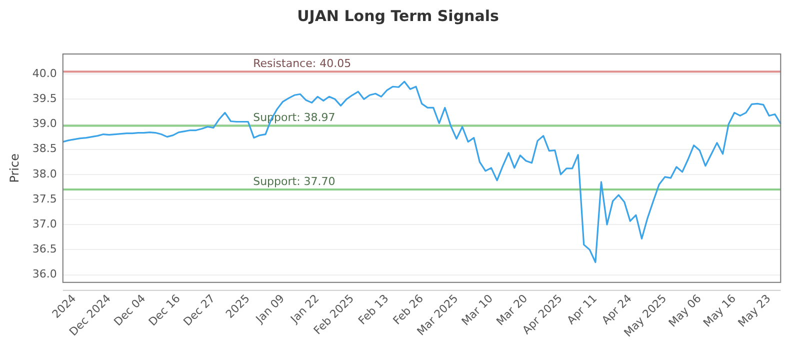  Describe the element at coordinates (44, 123) in the screenshot. I see `y-tick-label: 39.0` at that location.